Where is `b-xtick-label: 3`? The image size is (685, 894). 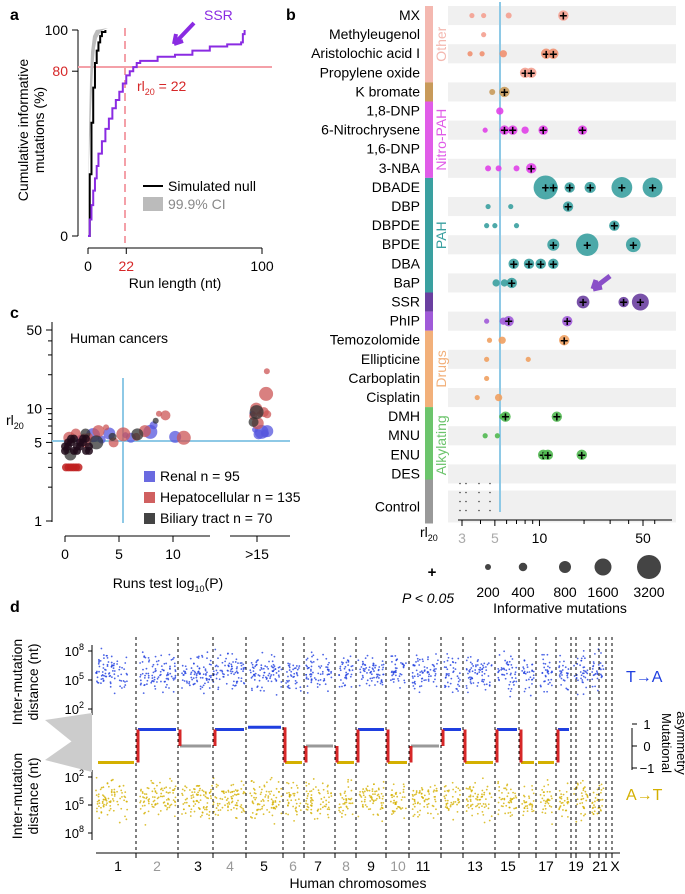
b-xtick-label: 3 is located at coordinates (462, 538).